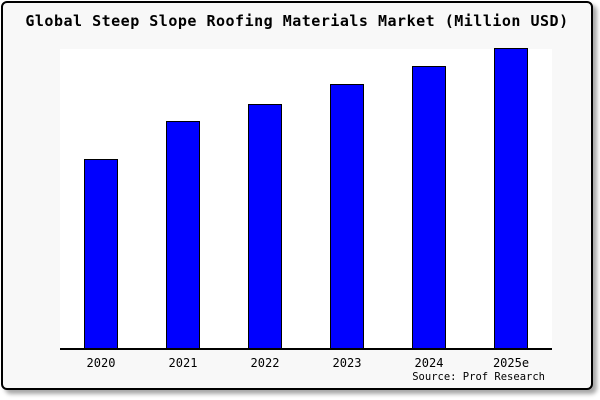  Describe the element at coordinates (306, 364) in the screenshot. I see `x-axis-labels: 2020 2021 2022 2023 2024 2025e` at that location.